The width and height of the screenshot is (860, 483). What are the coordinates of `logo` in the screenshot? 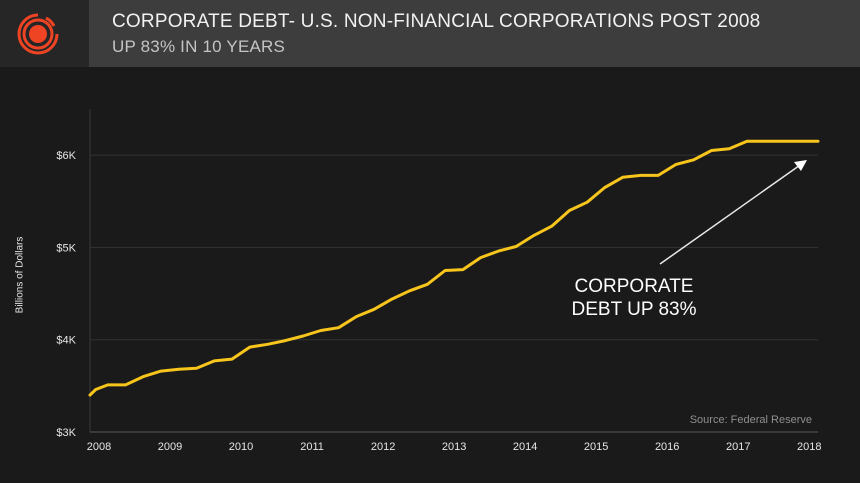 It's located at (44, 33).